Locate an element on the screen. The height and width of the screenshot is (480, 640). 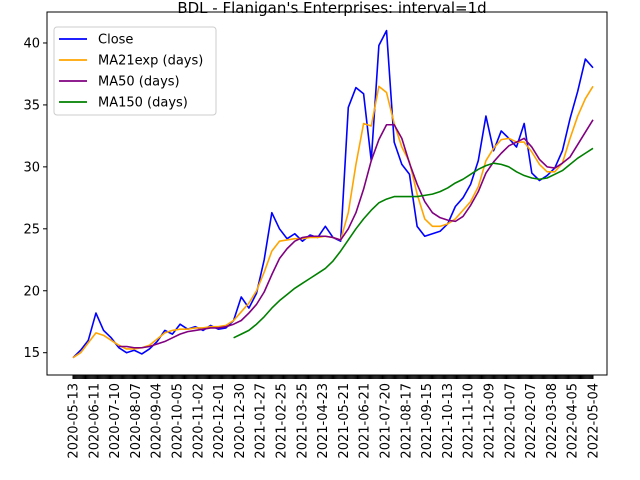
legend-entry-1: MA21exp (days) is located at coordinates (150, 61).